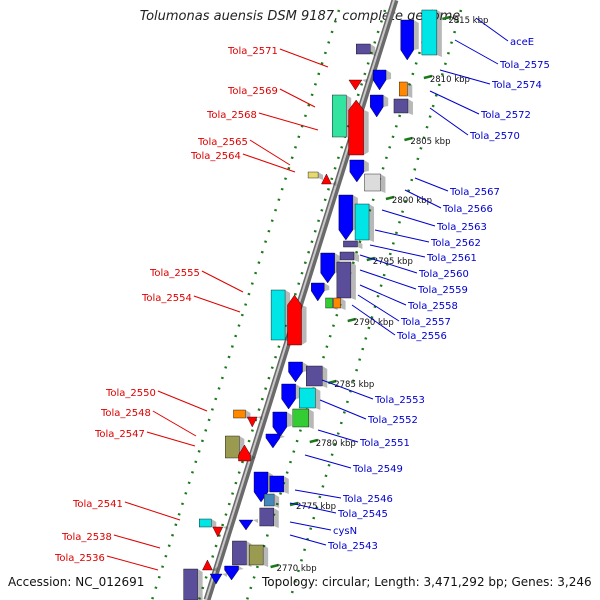 This screenshot has height=600, width=600. What do you see at coordinates (166, 298) in the screenshot?
I see `left-gene-label: Tola_2554` at bounding box center [166, 298].